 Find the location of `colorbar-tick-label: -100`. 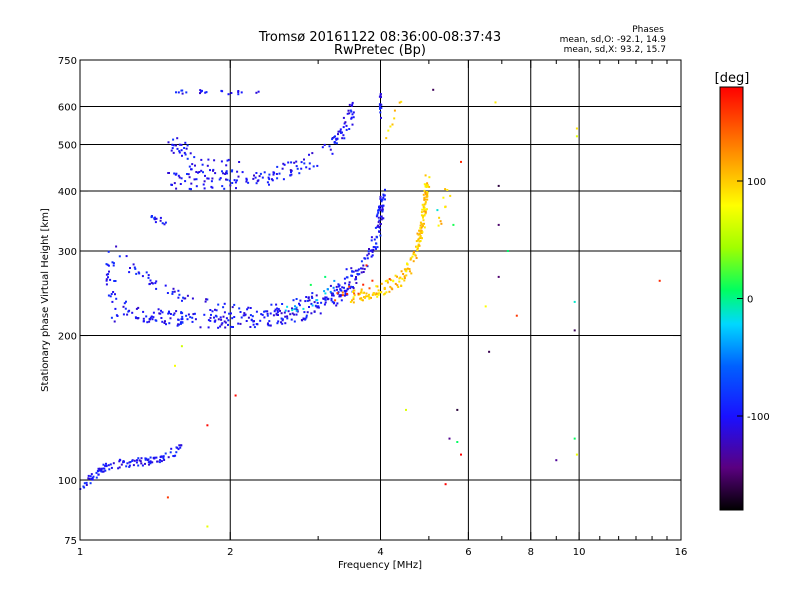

colorbar-tick-label: -100 is located at coordinates (758, 417).